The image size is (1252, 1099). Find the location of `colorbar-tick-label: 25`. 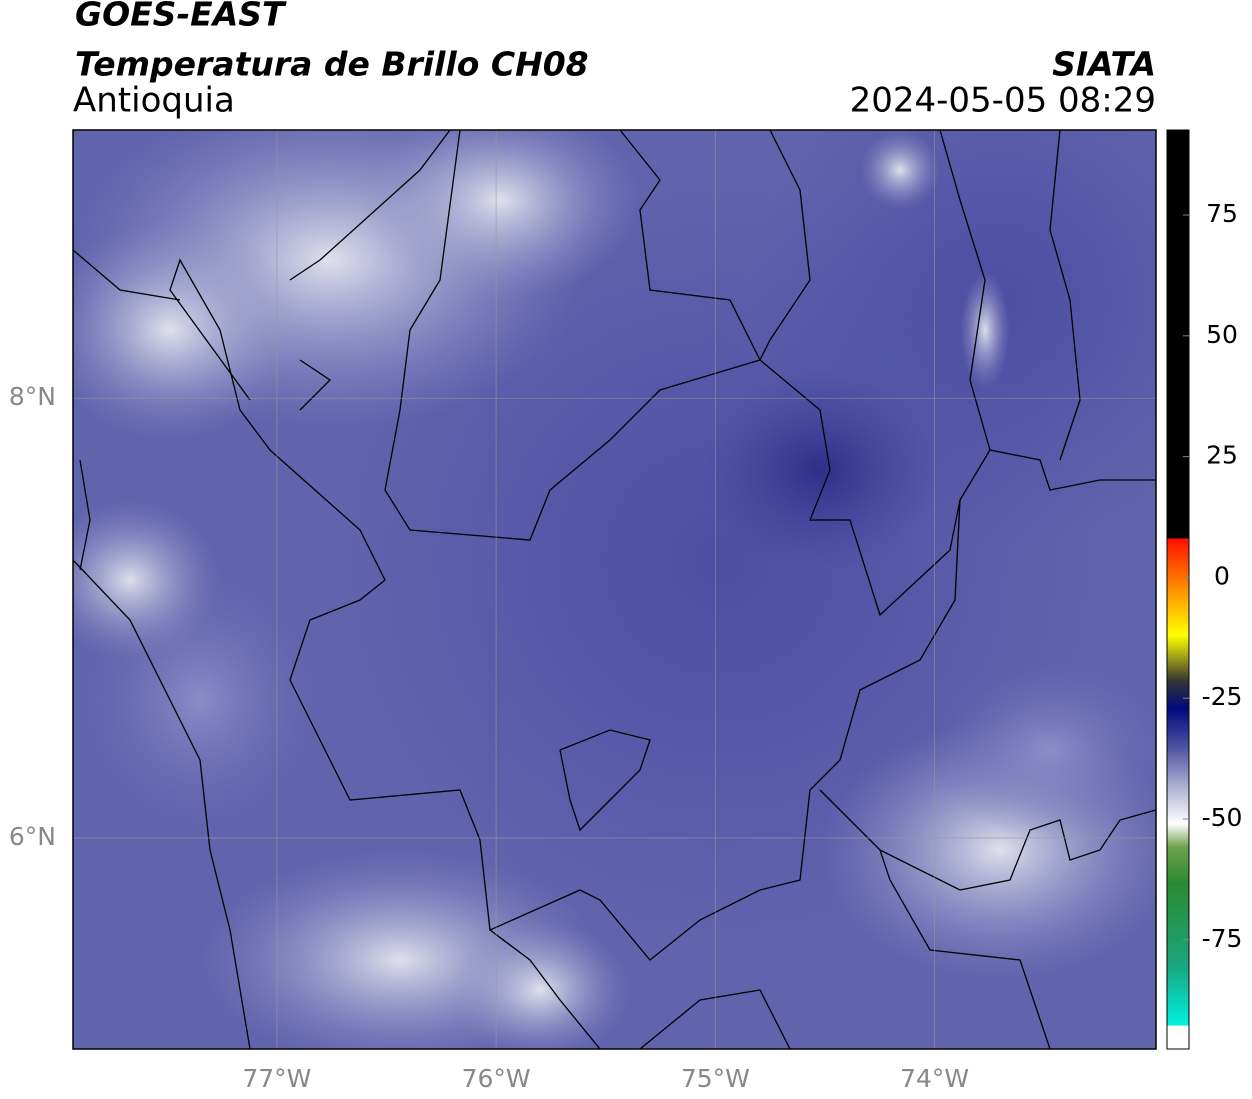

colorbar-tick-label: 25 is located at coordinates (1222, 455).